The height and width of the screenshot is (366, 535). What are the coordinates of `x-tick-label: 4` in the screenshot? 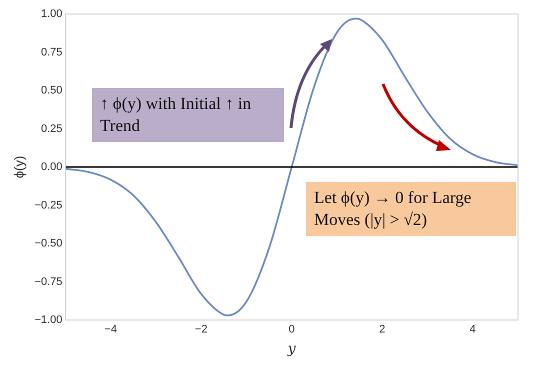 It's located at (473, 330).